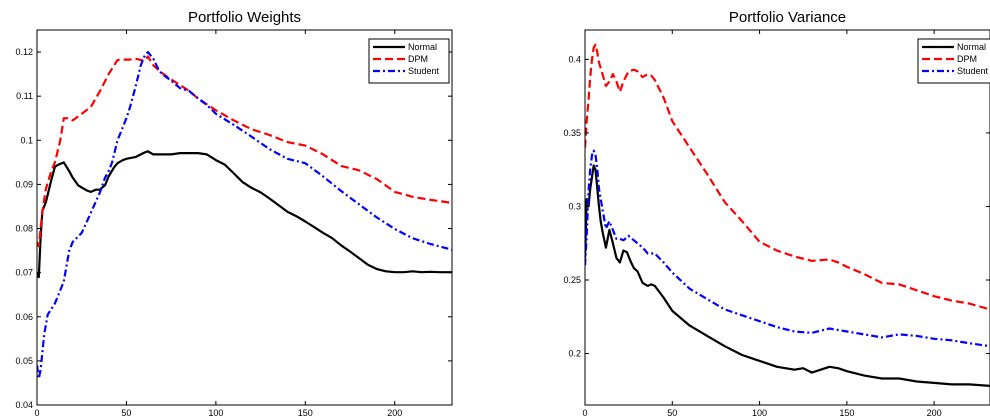 The height and width of the screenshot is (417, 990). I want to click on y-tick-label: 0.25, so click(572, 280).